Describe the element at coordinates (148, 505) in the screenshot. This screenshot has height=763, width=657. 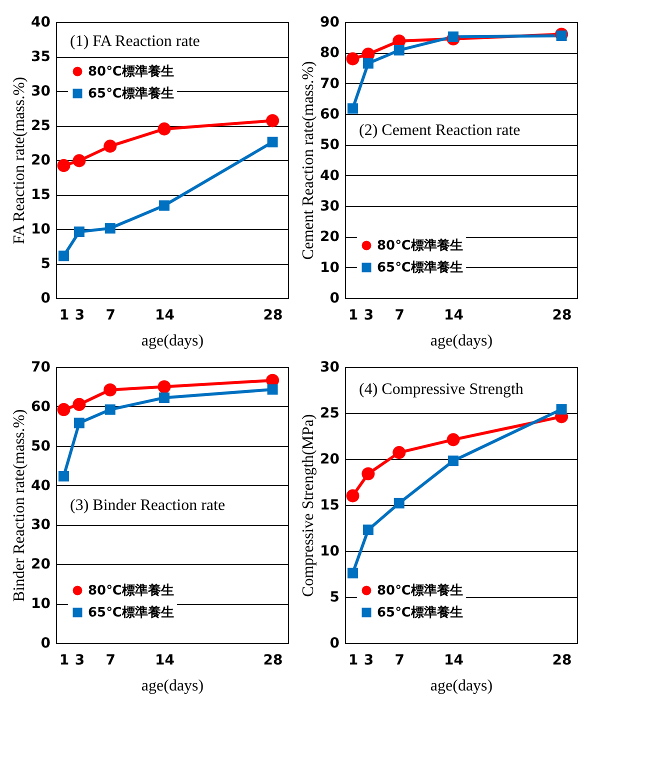
I see `annotation: (3) Binder Reaction rate` at that location.